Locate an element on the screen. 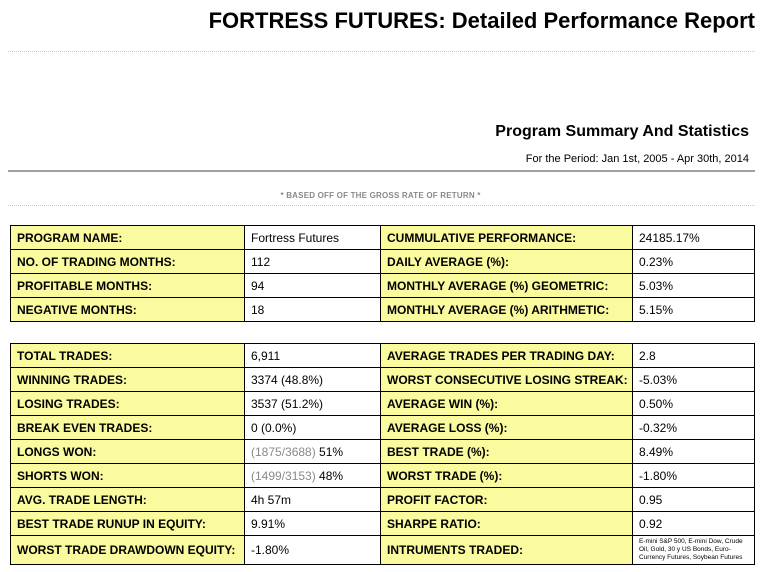  stat-label: AVERAGE TRADES PER TRADING DAY: is located at coordinates (506, 355).